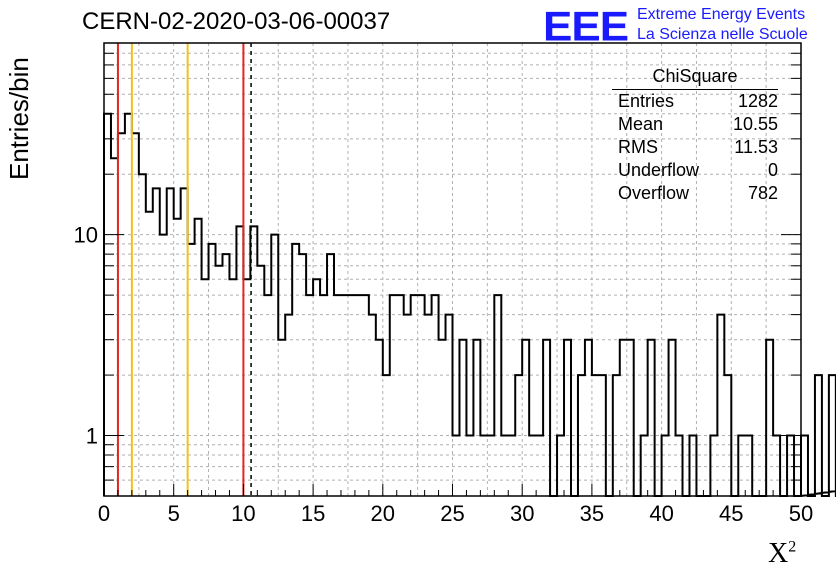  What do you see at coordinates (243, 513) in the screenshot?
I see `x-tick-label: 10` at bounding box center [243, 513].